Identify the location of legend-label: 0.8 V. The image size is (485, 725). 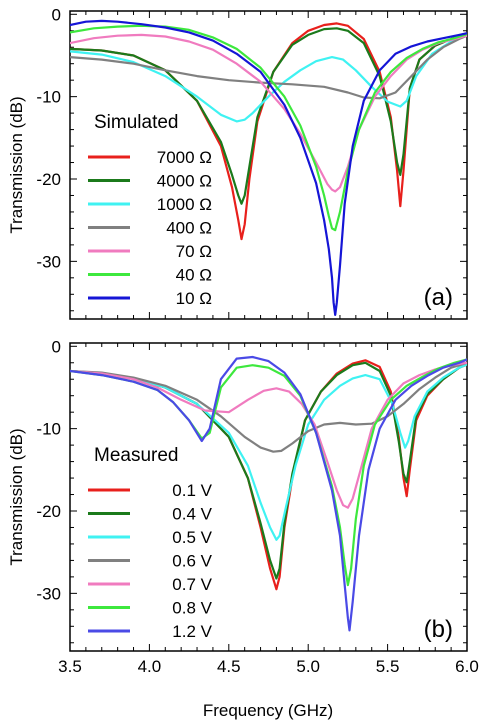
(192, 608).